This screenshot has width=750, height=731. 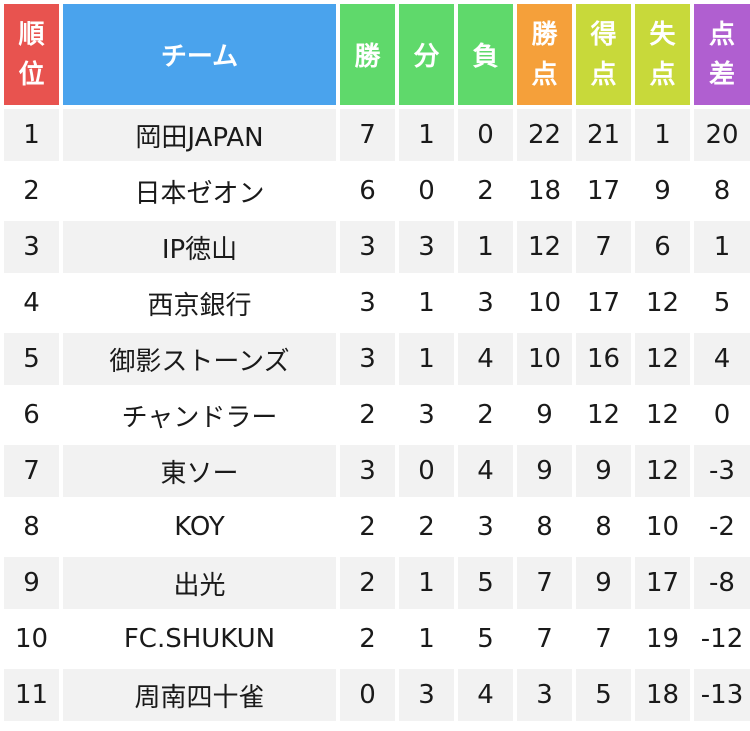 What do you see at coordinates (722, 639) in the screenshot?
I see `goal-diff-cell: -12` at bounding box center [722, 639].